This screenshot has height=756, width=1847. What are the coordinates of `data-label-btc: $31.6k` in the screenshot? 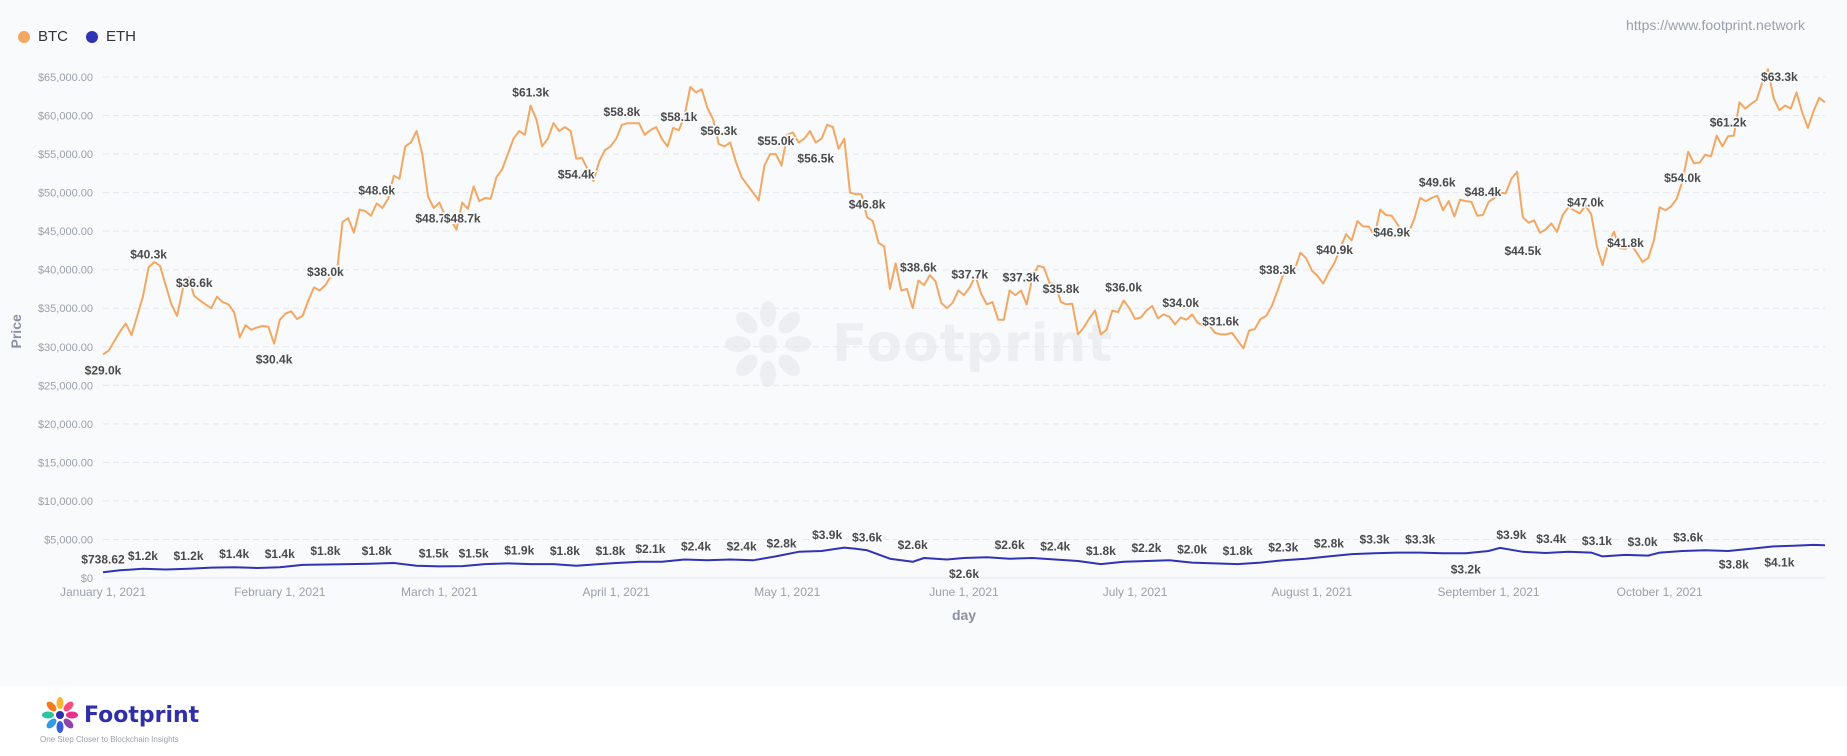 It's located at (1220, 321).